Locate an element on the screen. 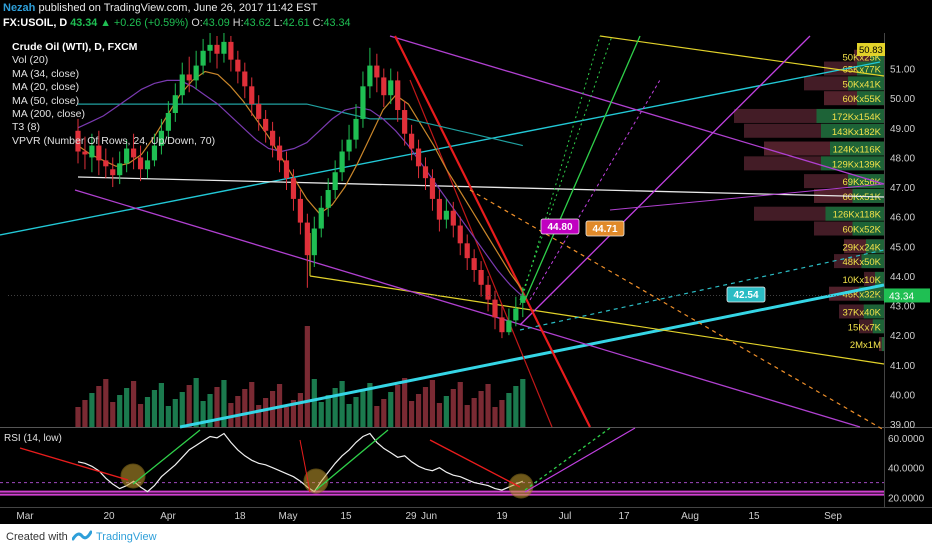 The width and height of the screenshot is (932, 550). price-tick-label: 41.00 is located at coordinates (902, 366).